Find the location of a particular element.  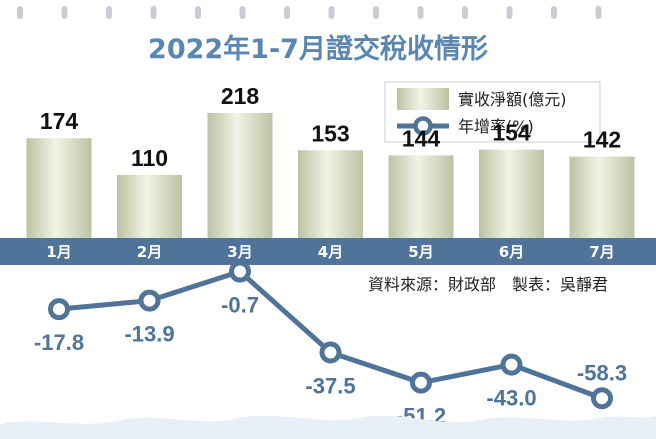

bar-value-label: 144 is located at coordinates (421, 138).